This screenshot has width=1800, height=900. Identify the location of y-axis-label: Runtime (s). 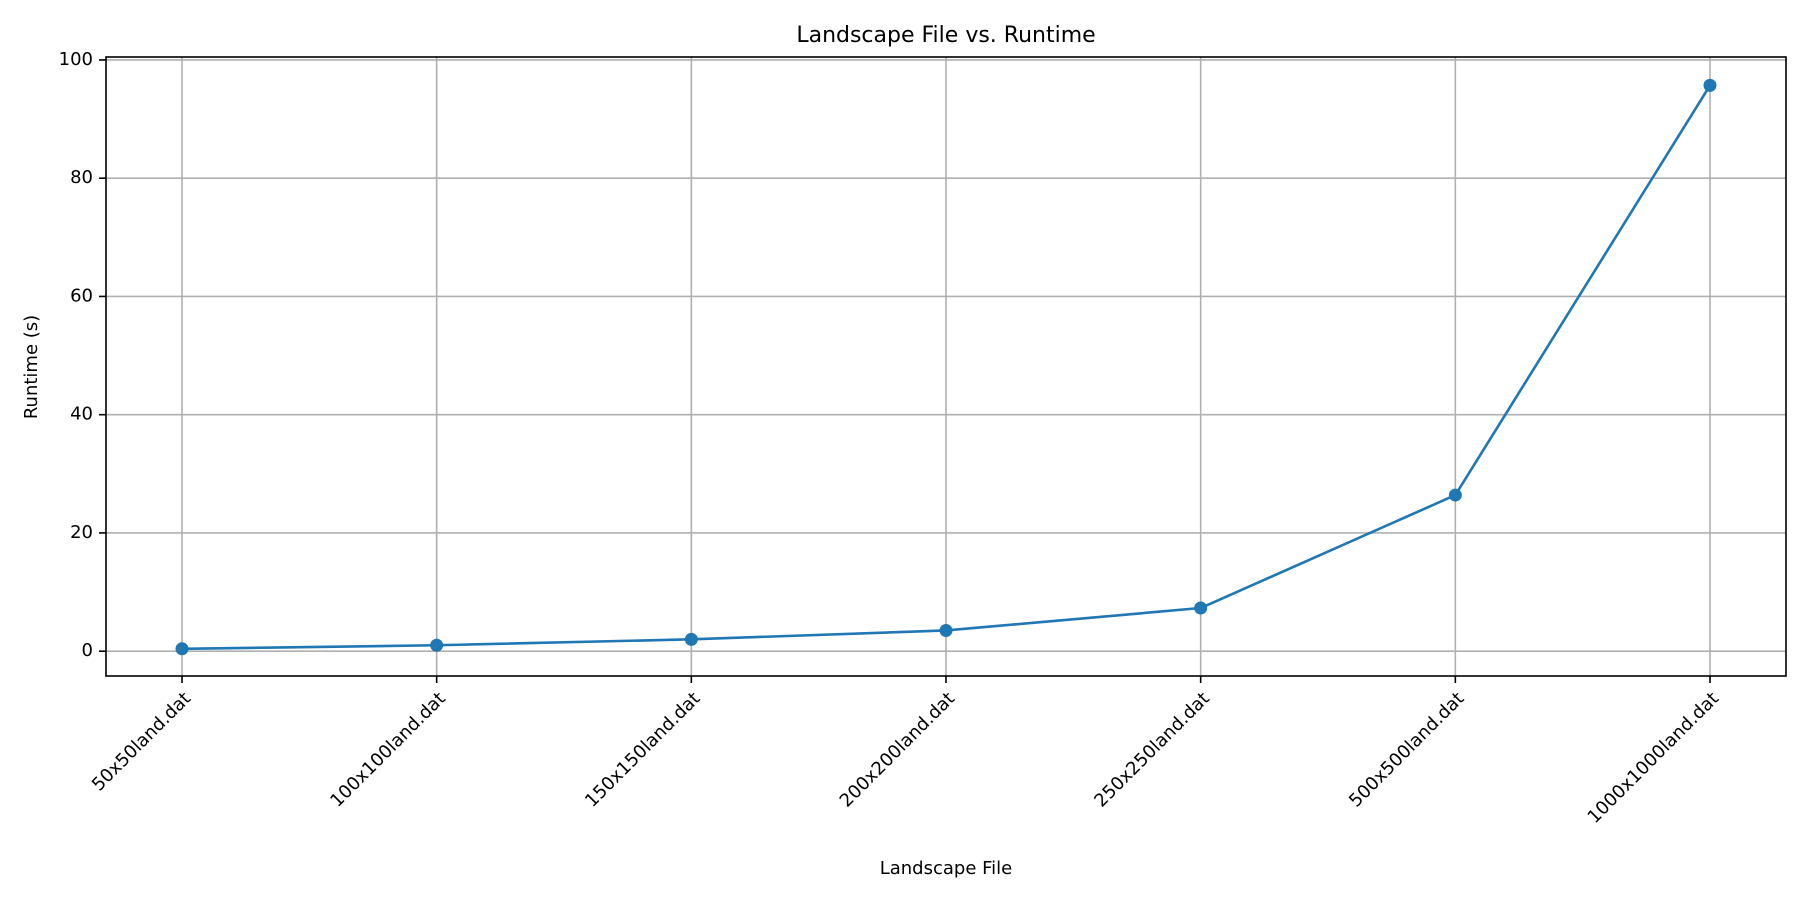
(31, 367).